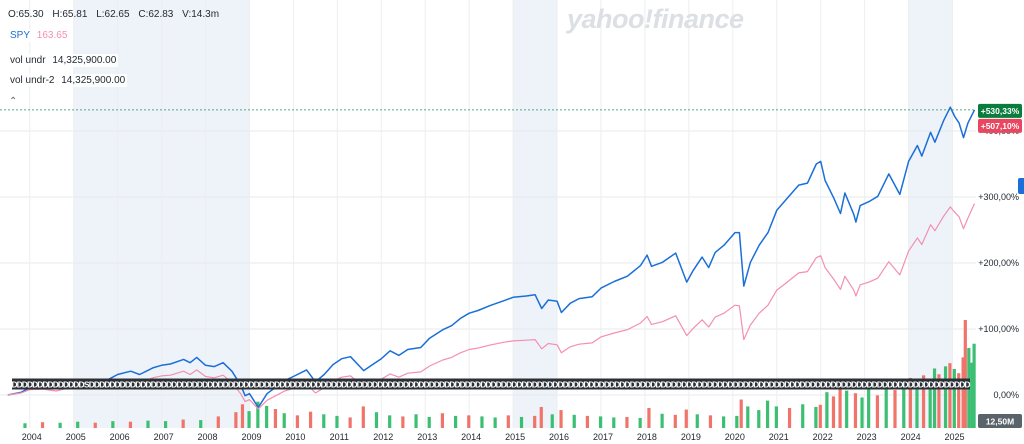  What do you see at coordinates (68, 80) in the screenshot?
I see `legend-vol-undr-2: vol undr-2 14,325,900.00` at bounding box center [68, 80].